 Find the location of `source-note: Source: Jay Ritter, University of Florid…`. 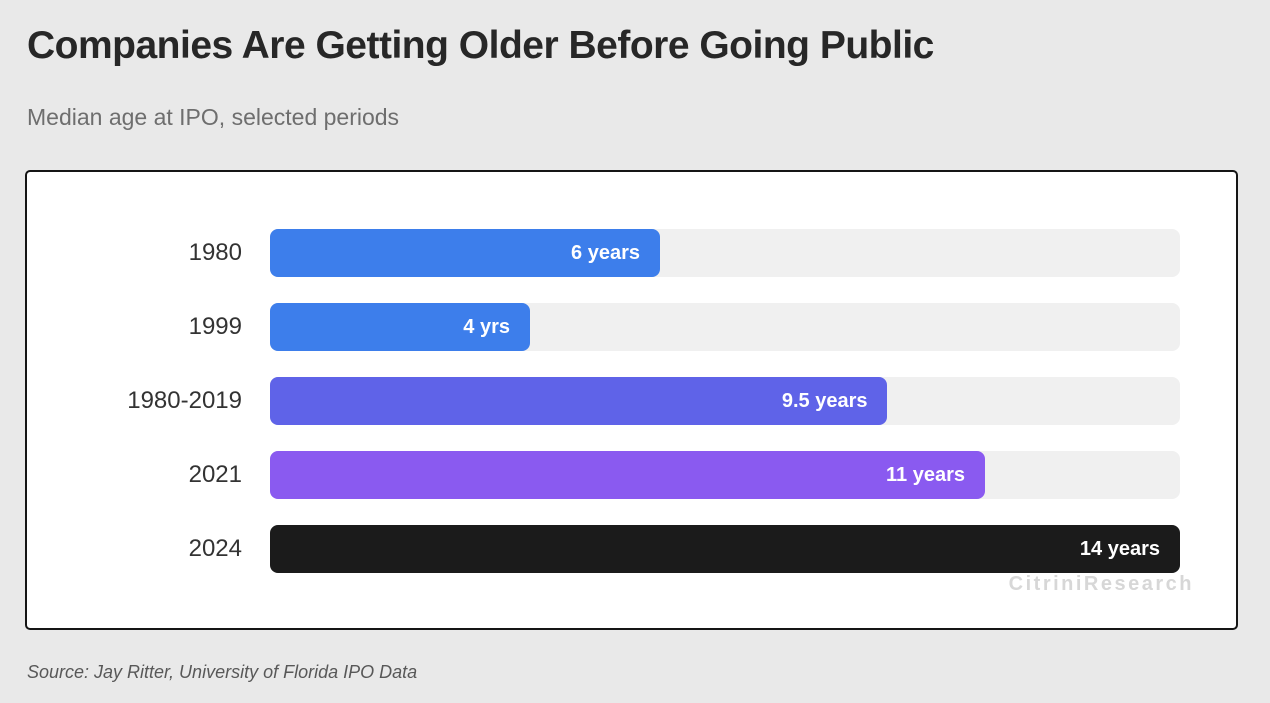

source-note: Source: Jay Ritter, University of Florid… is located at coordinates (222, 672).